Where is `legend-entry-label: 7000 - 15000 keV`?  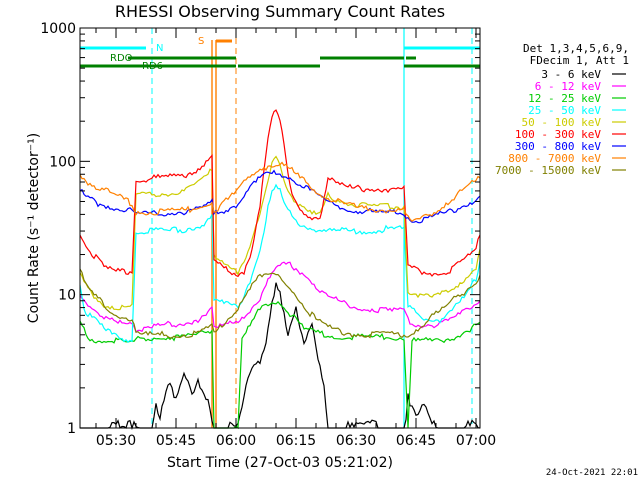
legend-entry-label: 7000 - 15000 keV is located at coordinates (548, 170).